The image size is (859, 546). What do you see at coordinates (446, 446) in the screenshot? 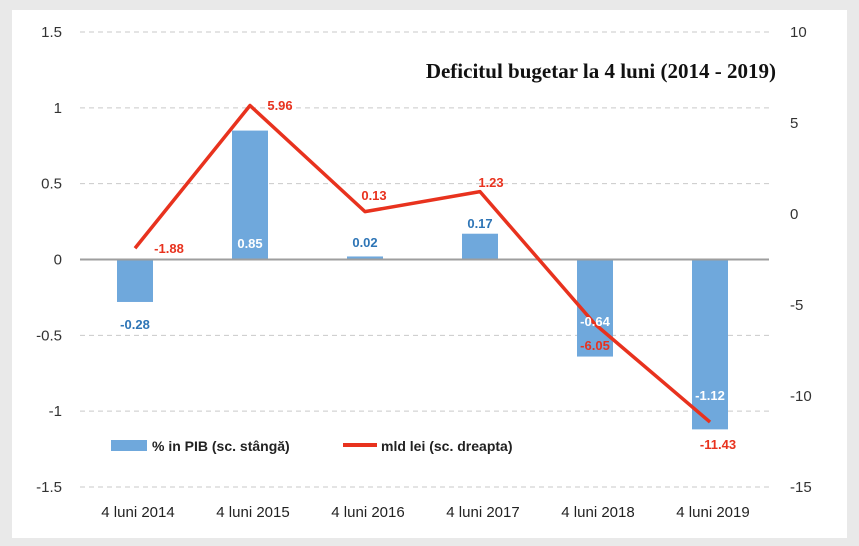
I see `legend-line-label: mld lei (sc. dreapta)` at bounding box center [446, 446].